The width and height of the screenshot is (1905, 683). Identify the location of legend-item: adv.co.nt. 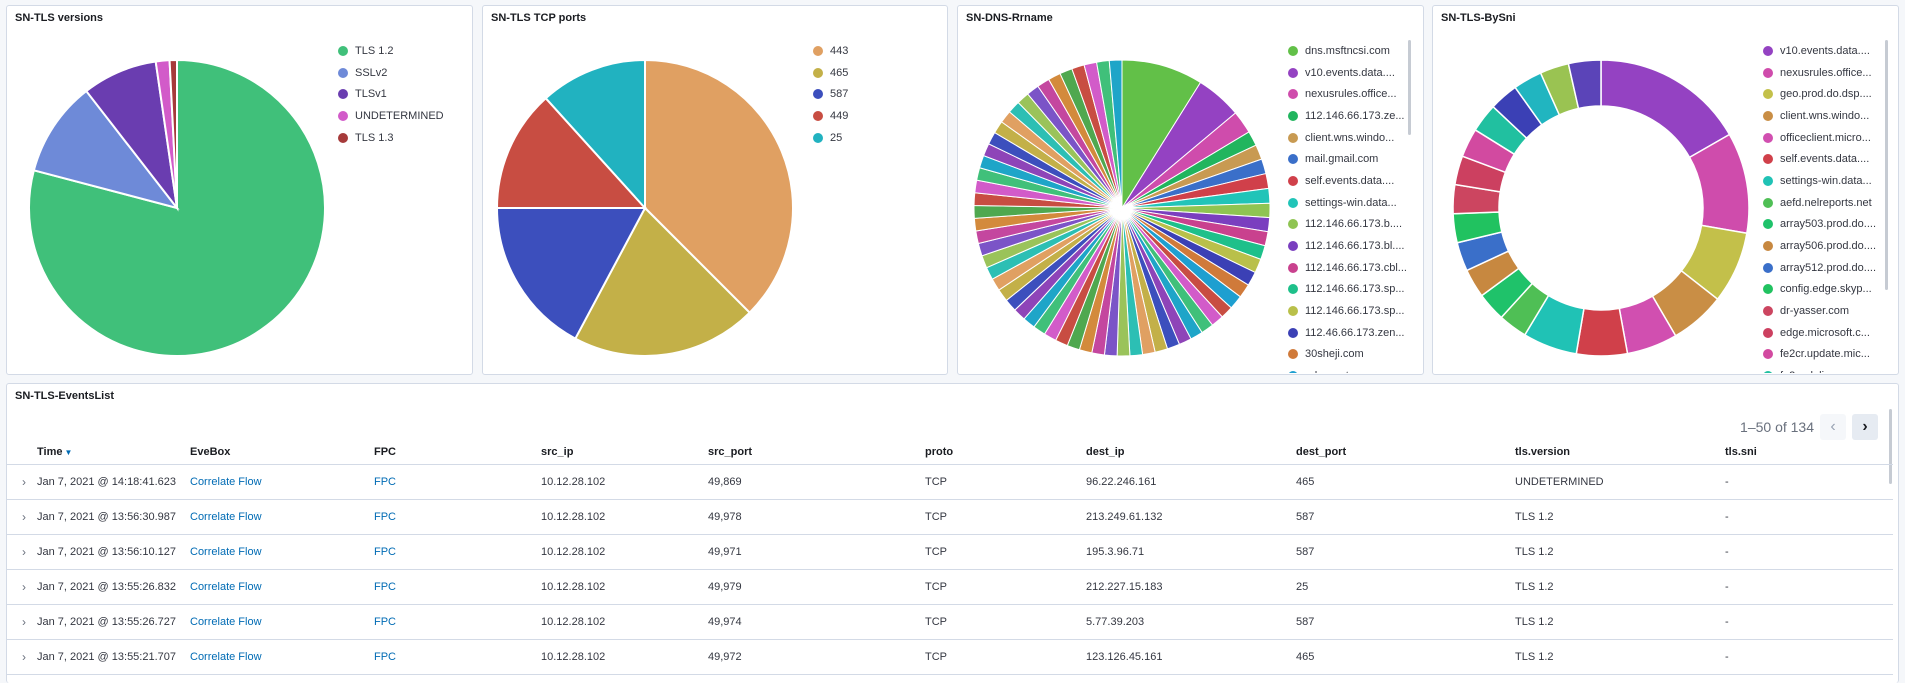
(1350, 369).